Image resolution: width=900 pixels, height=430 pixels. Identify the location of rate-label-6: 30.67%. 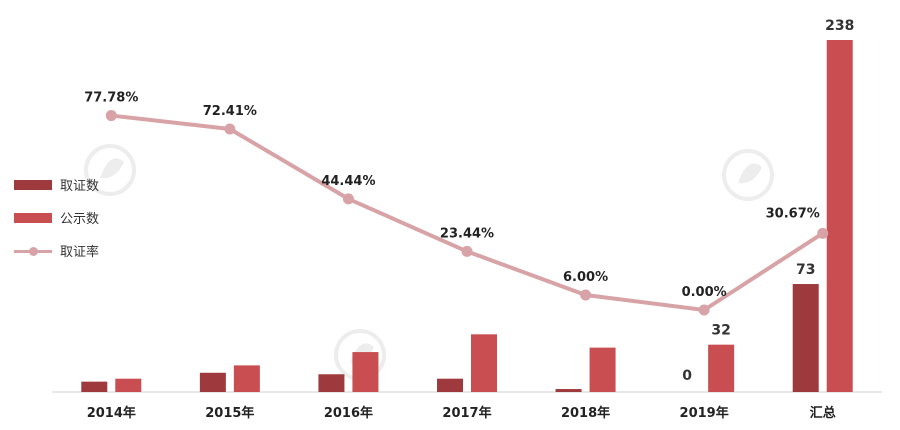
(793, 213).